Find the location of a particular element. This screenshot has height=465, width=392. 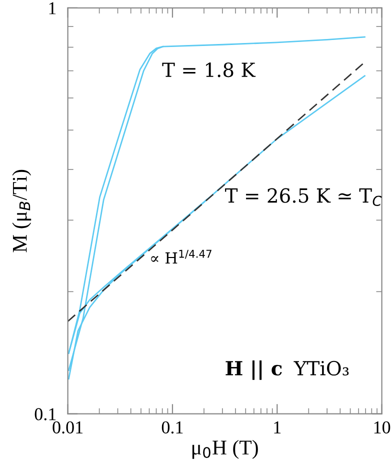

y-axis-title: M (μ$_{B}$/Ti) is located at coordinates (22, 211).